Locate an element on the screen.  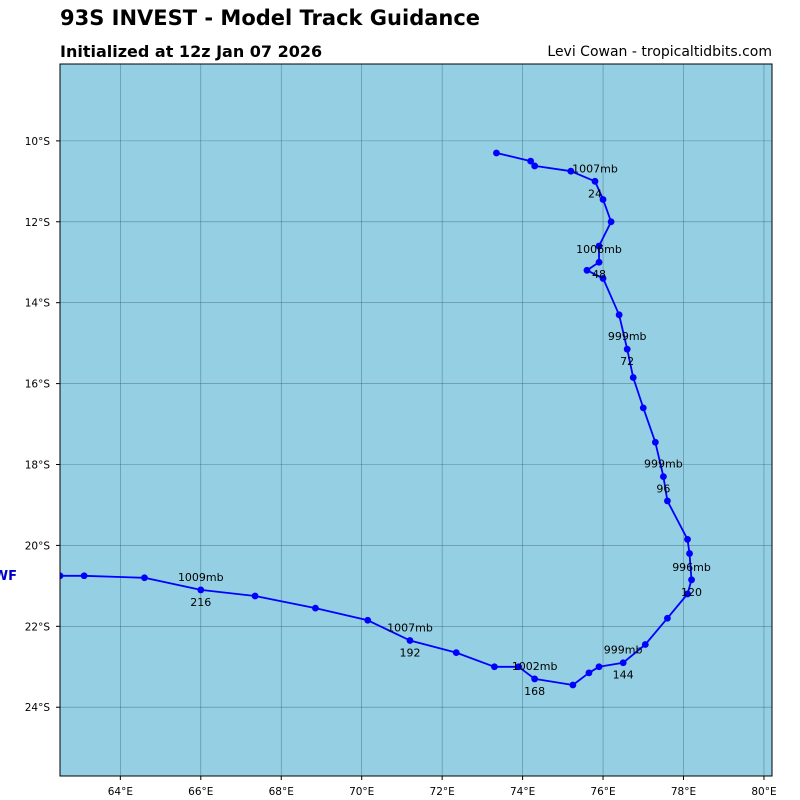
pressure-label: 1006mb is located at coordinates (599, 249).